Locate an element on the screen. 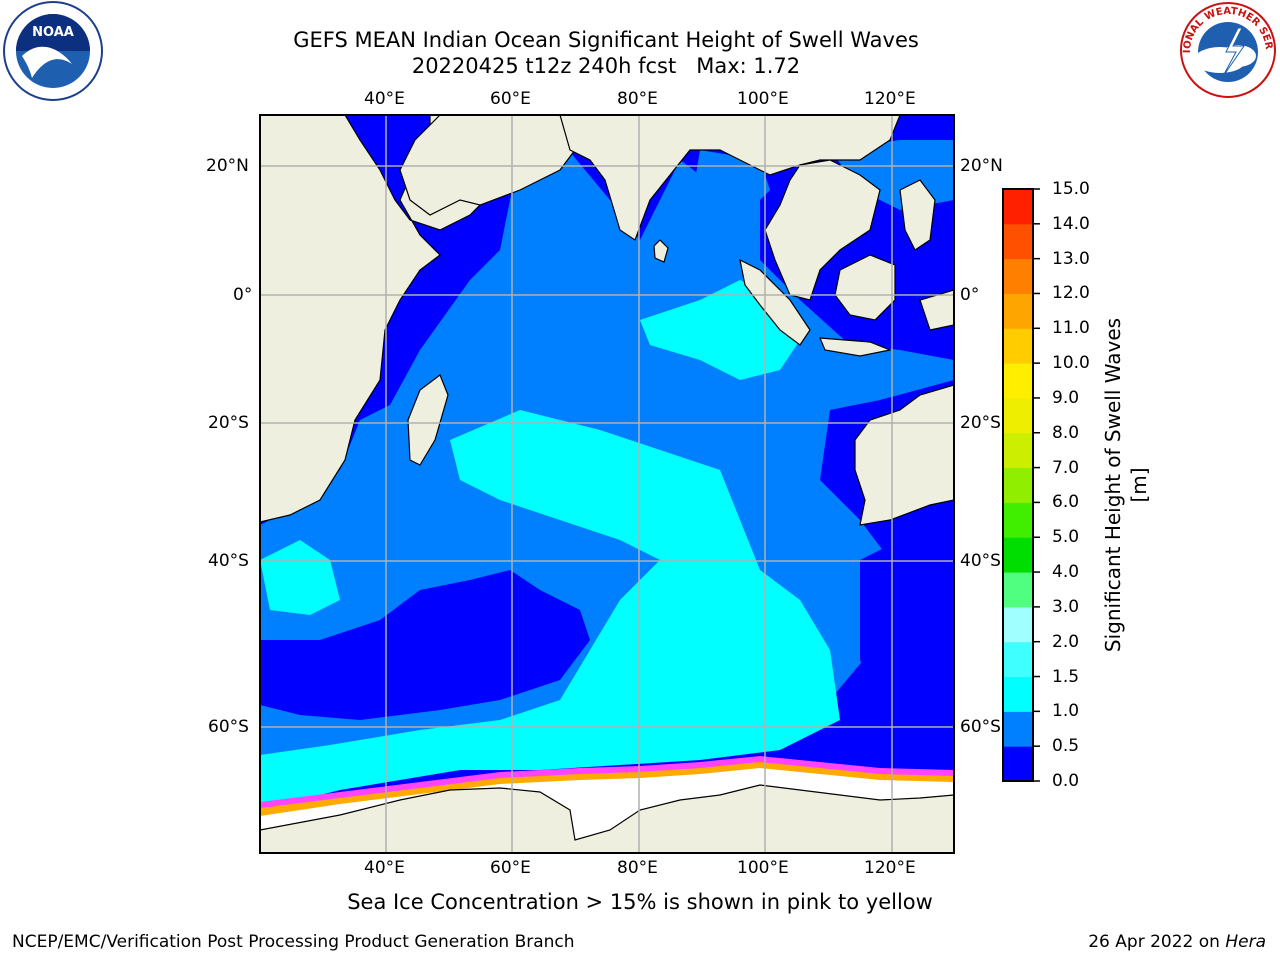 This screenshot has height=960, width=1280. lon-label-bottom-80: 80°E is located at coordinates (637, 868).